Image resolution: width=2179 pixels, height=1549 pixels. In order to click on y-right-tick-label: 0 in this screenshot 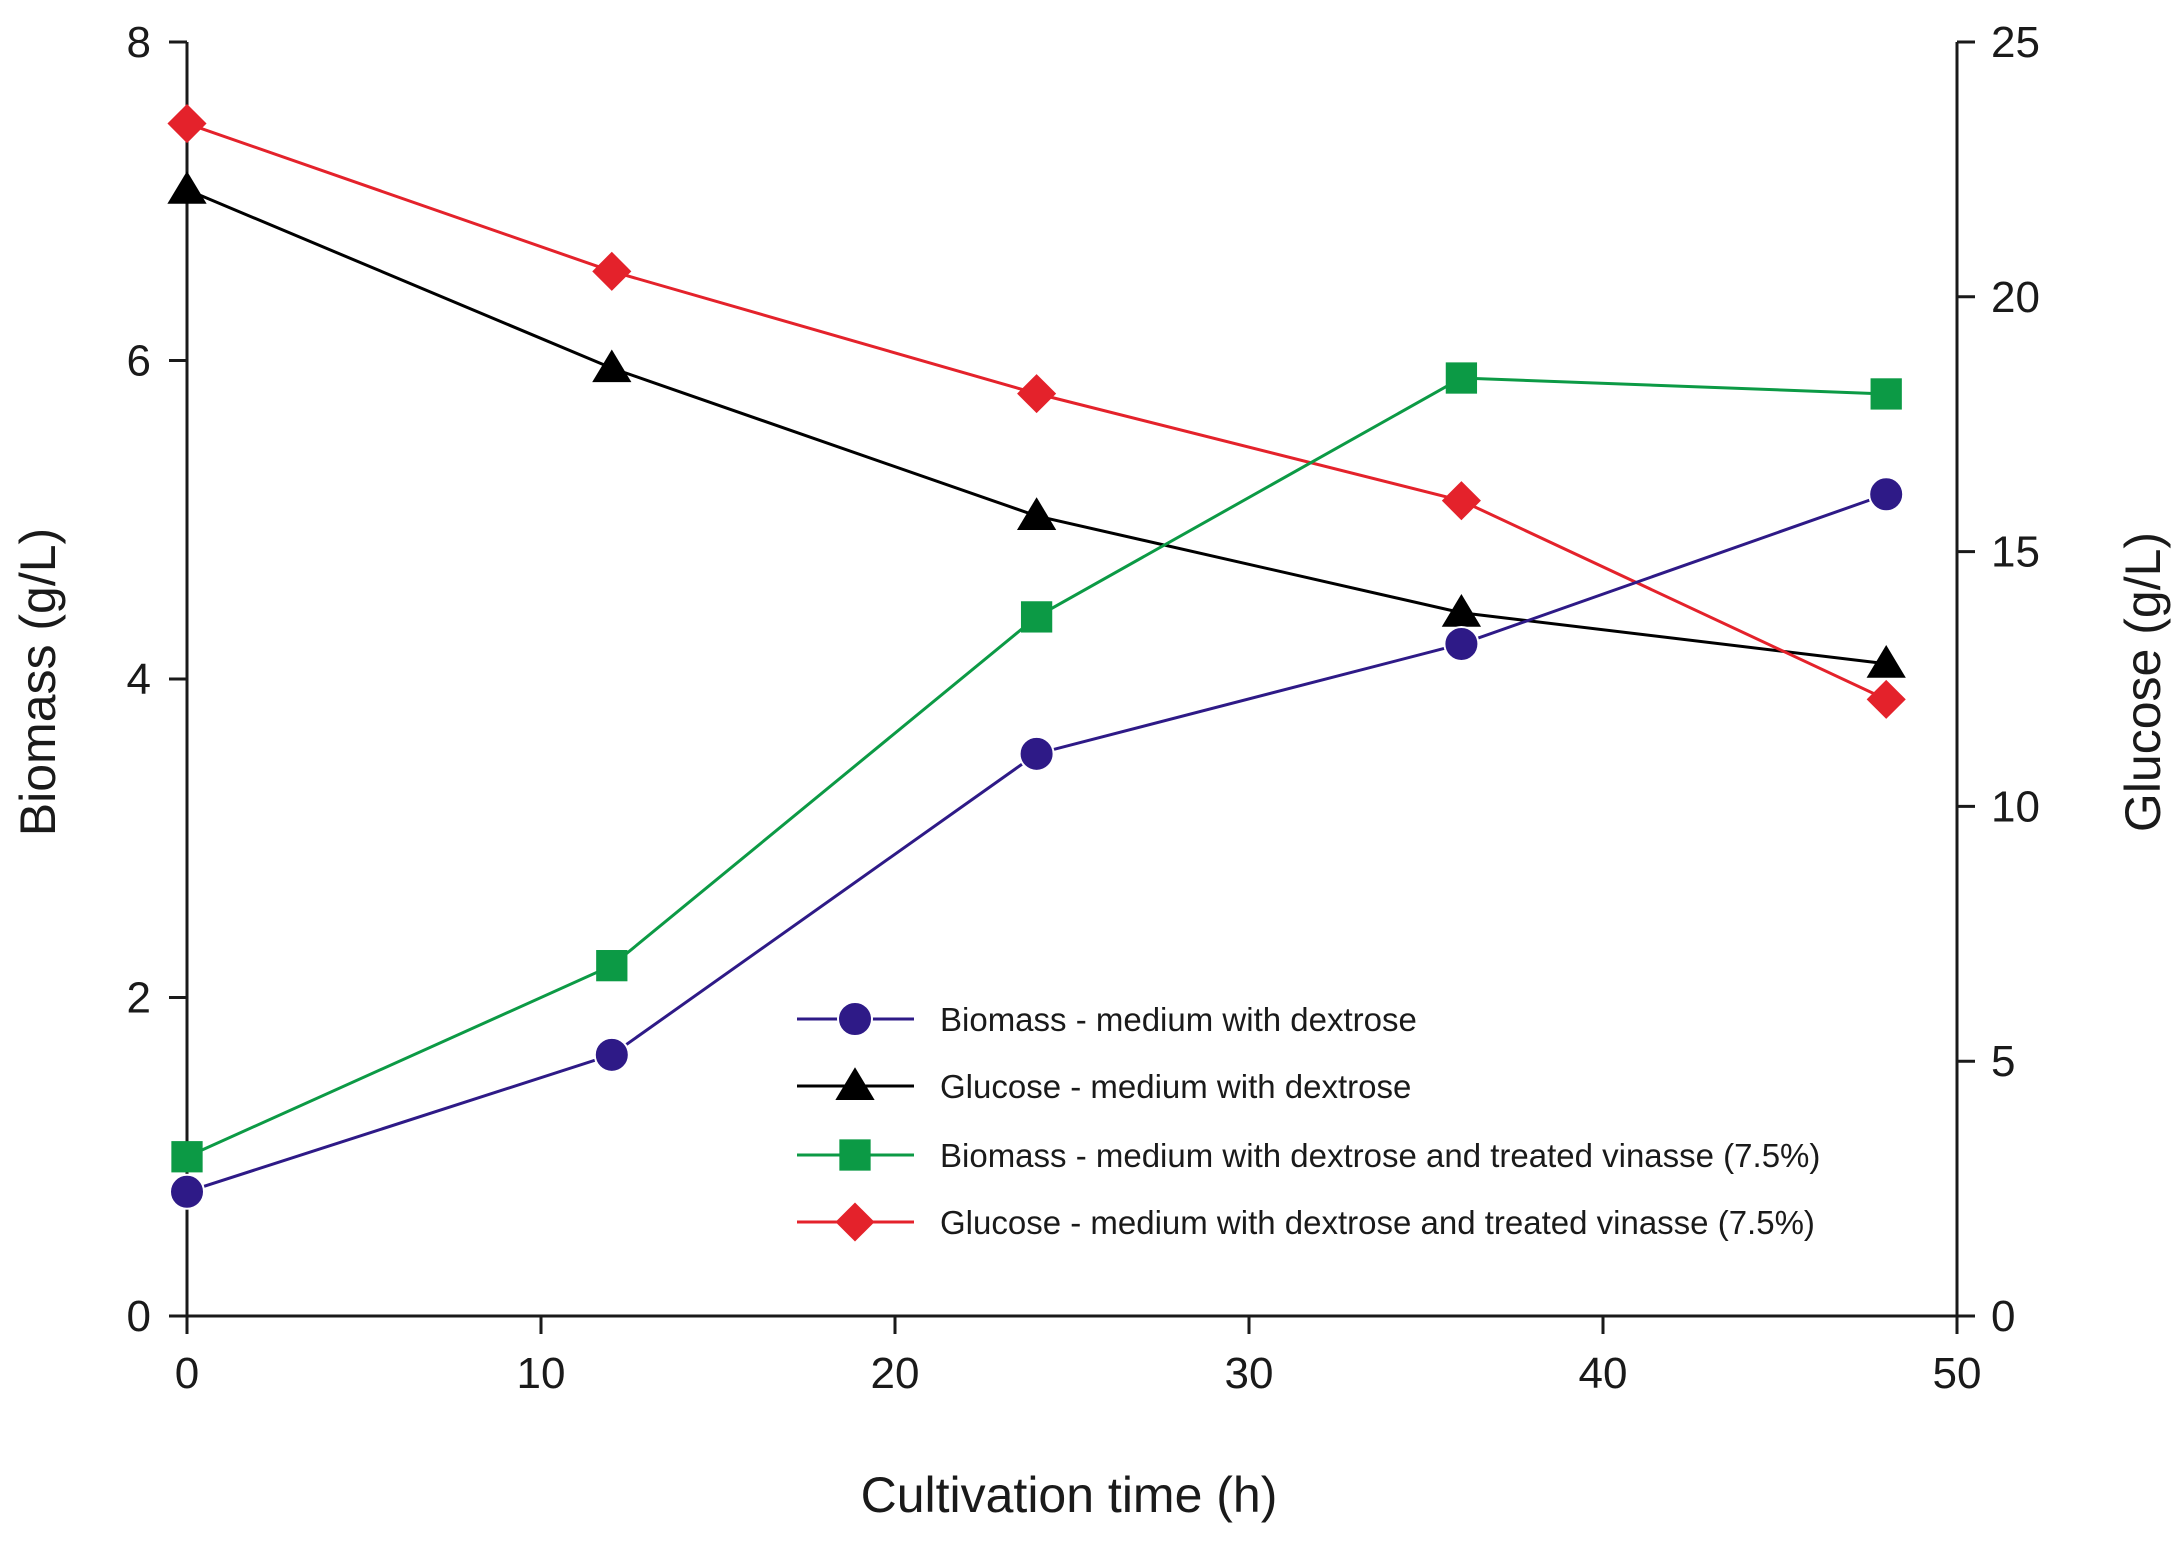, I will do `click(2003, 1316)`.